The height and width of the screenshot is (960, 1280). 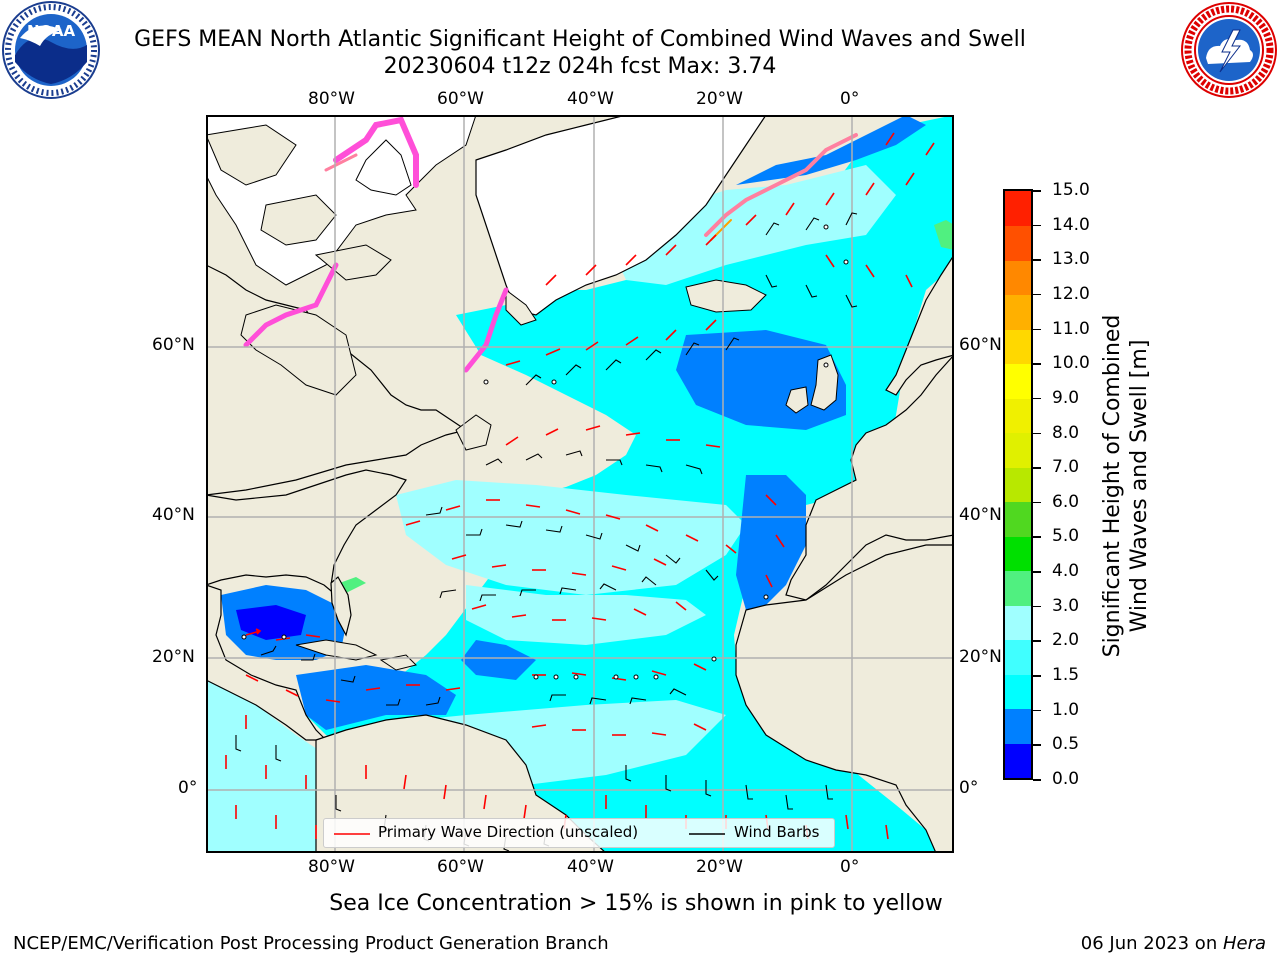 What do you see at coordinates (919, 324) in the screenshot?
I see `scandinavia` at bounding box center [919, 324].